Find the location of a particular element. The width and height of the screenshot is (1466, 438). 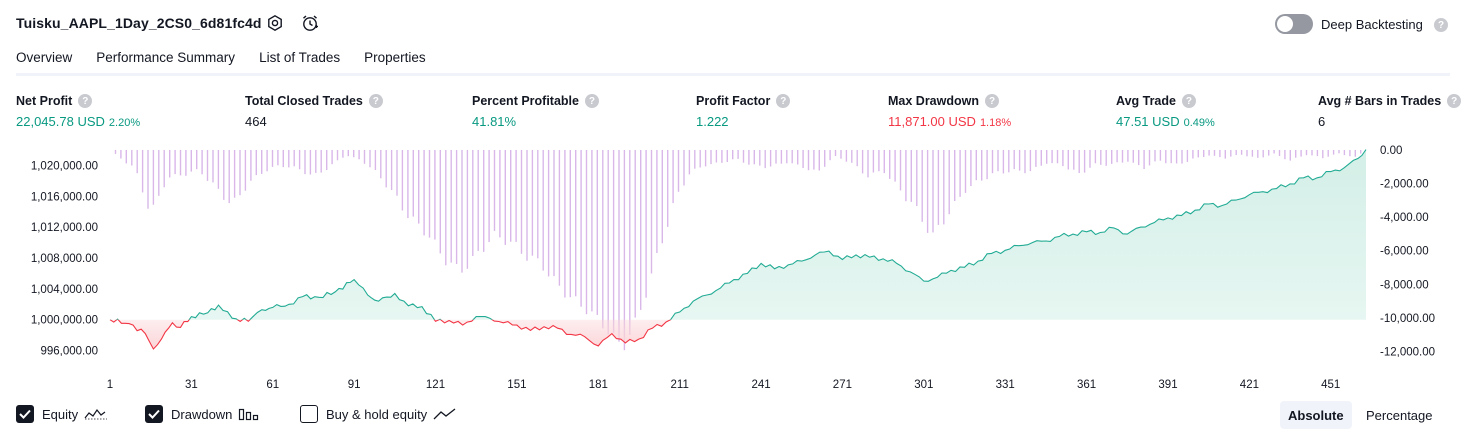

equity-checkbox is located at coordinates (25, 414).